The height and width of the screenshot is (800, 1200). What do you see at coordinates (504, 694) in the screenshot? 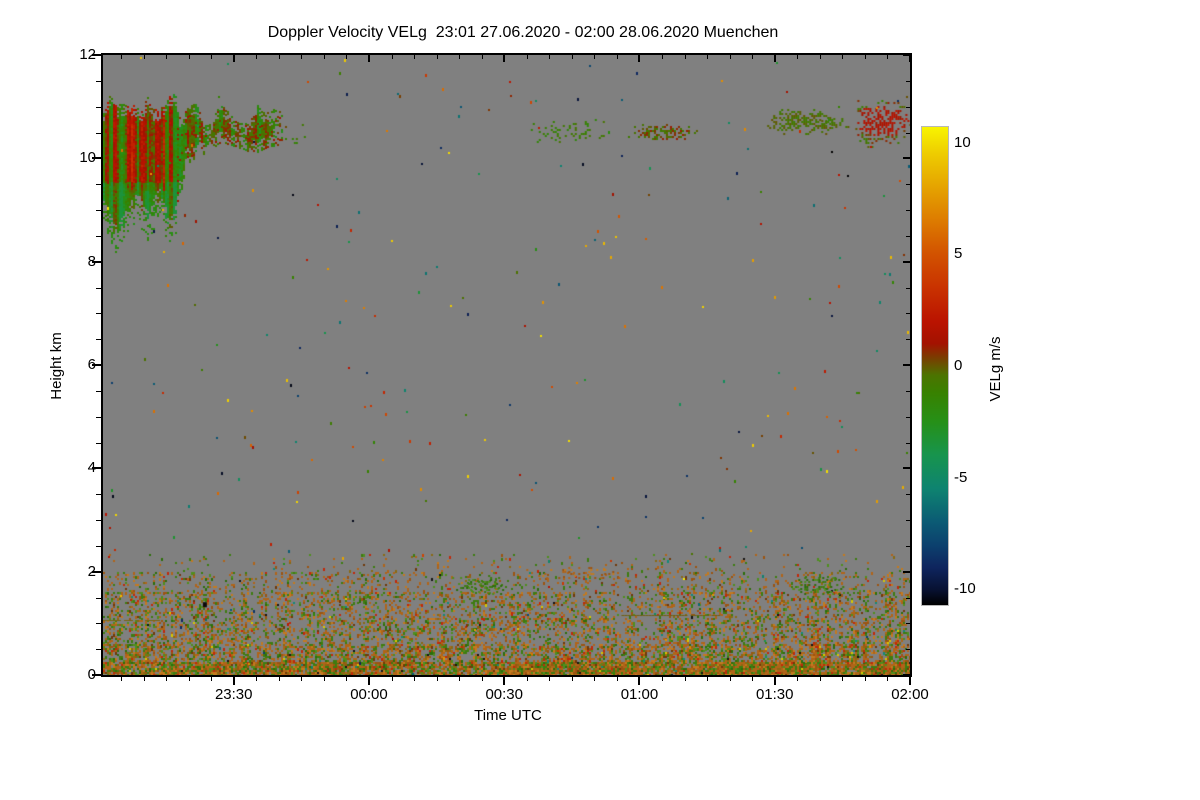
I see `x-tick-label: 00:30` at bounding box center [504, 694].